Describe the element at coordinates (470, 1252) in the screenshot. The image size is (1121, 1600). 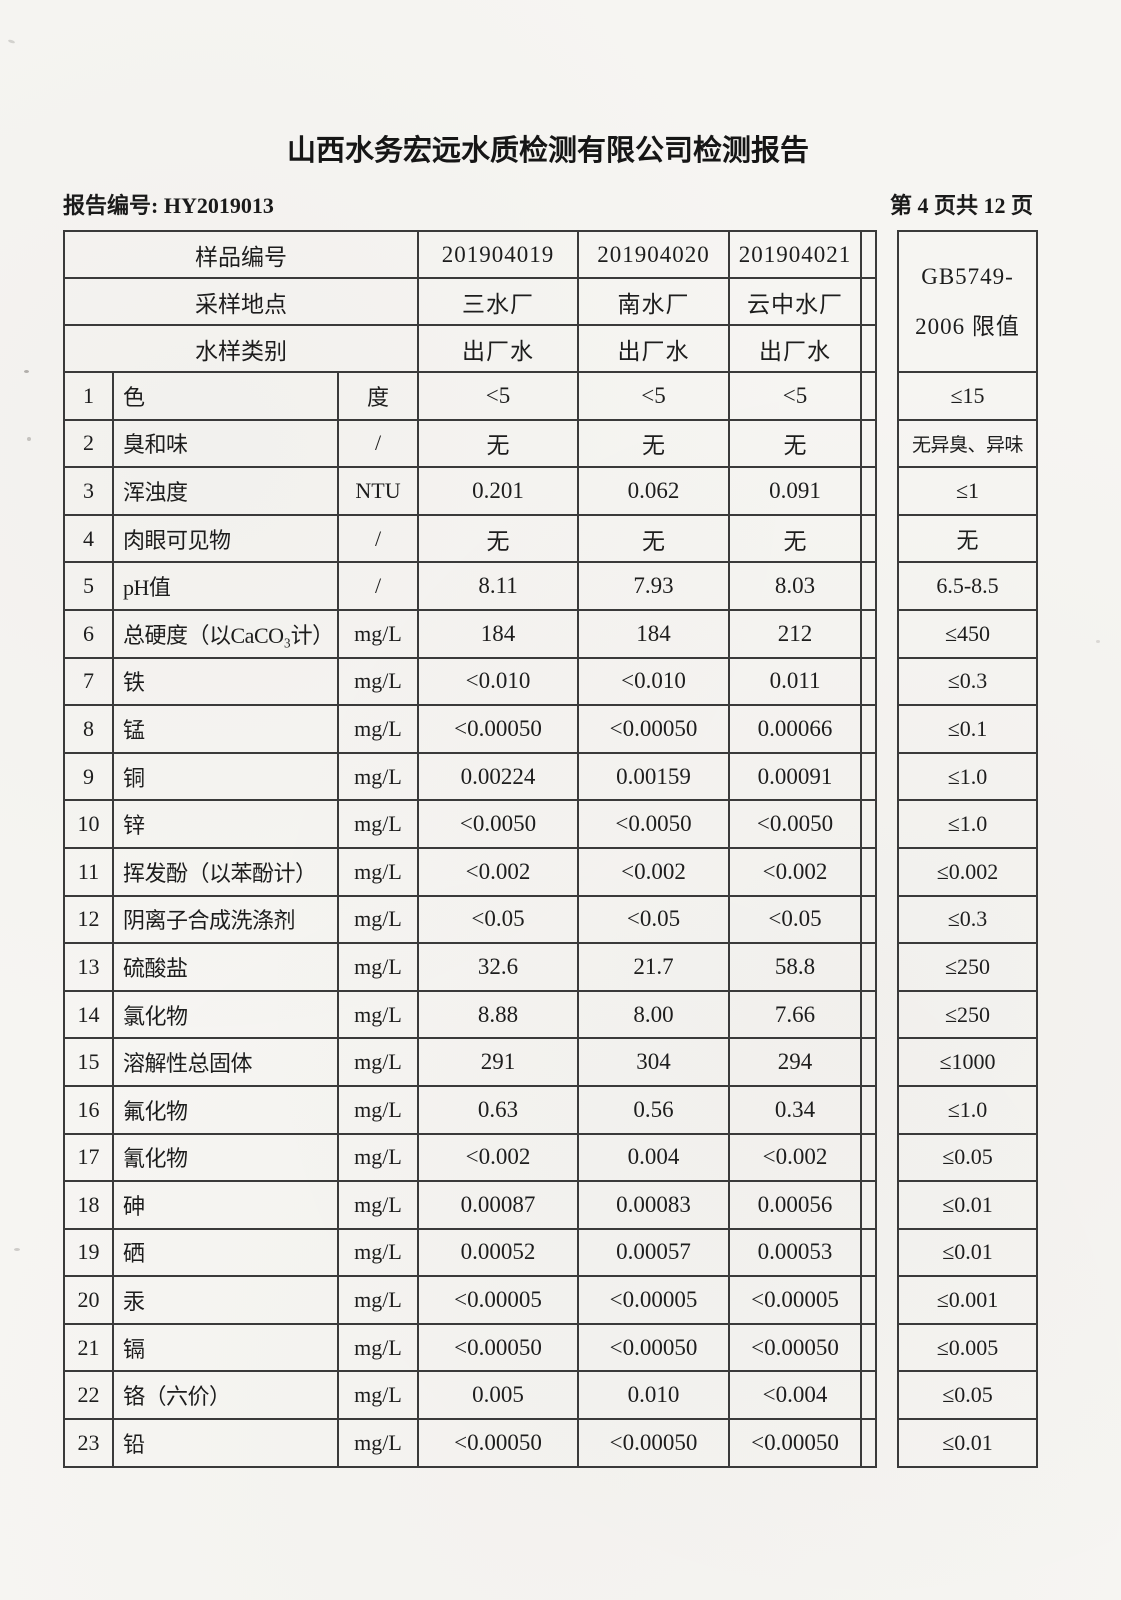
I see `table-row: 19 硒 mg/L 0.00052 0.00057 0.00053` at that location.